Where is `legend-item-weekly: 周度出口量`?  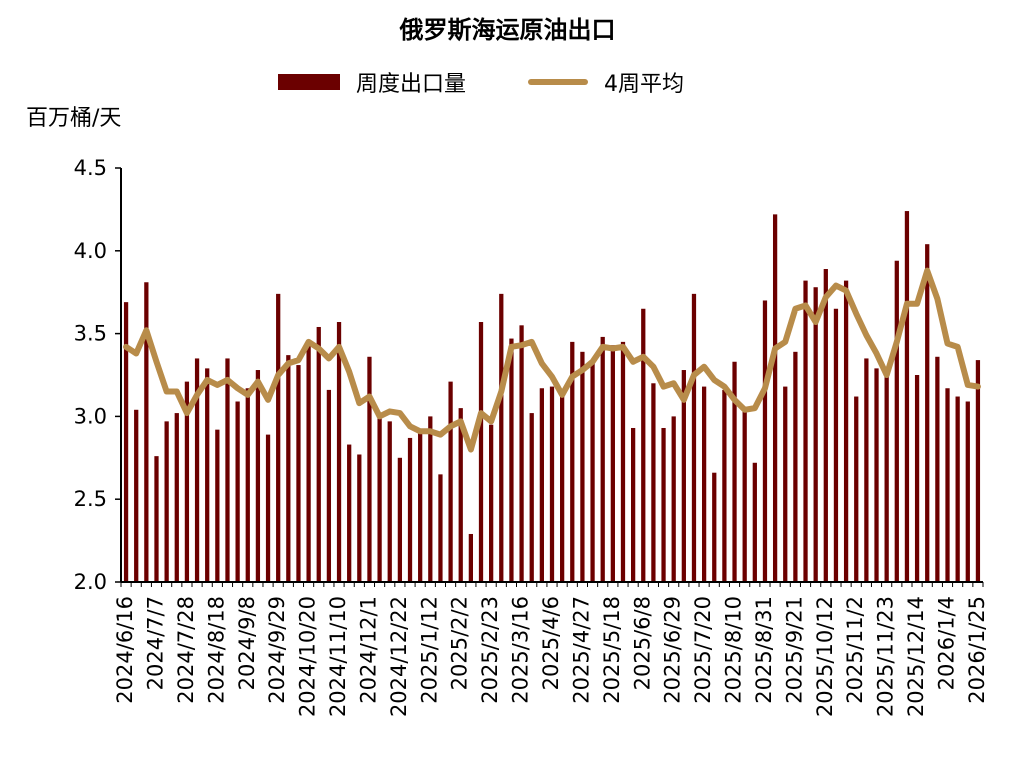
legend-item-weekly: 周度出口量 is located at coordinates (372, 82).